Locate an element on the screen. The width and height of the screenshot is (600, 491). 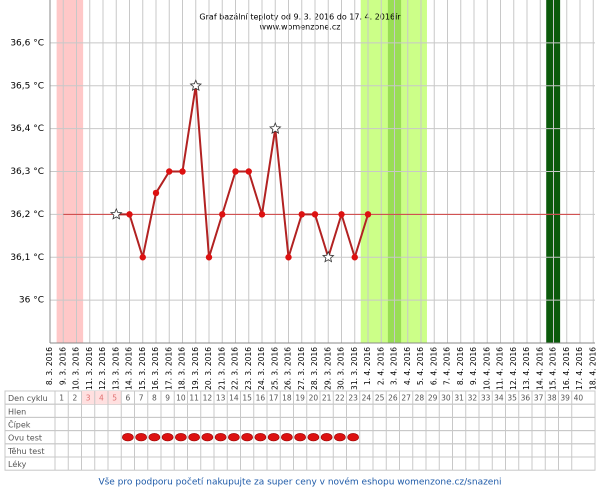
x-tick-label: 17. 3. 2016 is located at coordinates (168, 368).